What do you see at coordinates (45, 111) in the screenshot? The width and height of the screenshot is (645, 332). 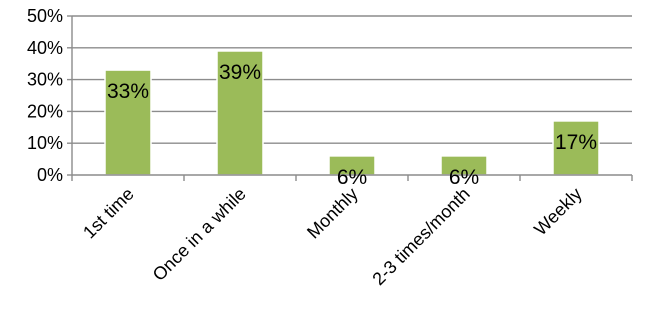 I see `y-tick-label-20: 20%` at bounding box center [45, 111].